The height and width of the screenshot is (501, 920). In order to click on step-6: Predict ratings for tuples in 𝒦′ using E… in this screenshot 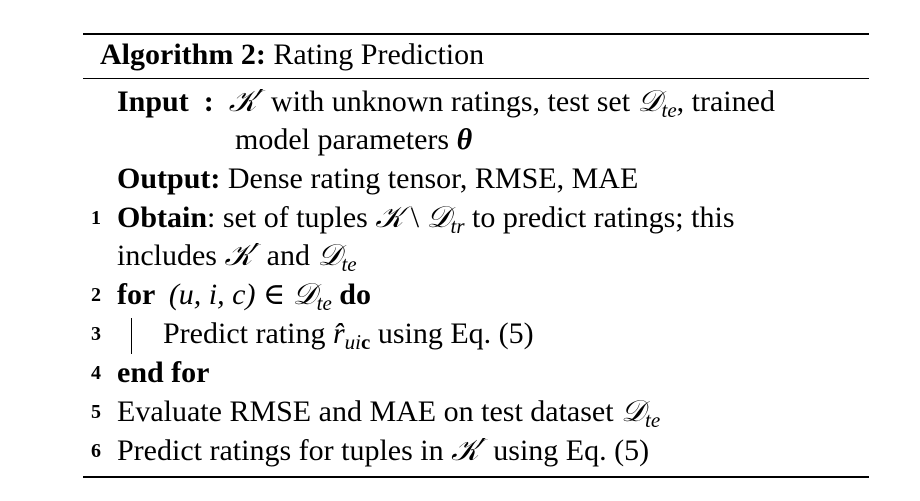, I will do `click(383, 451)`.